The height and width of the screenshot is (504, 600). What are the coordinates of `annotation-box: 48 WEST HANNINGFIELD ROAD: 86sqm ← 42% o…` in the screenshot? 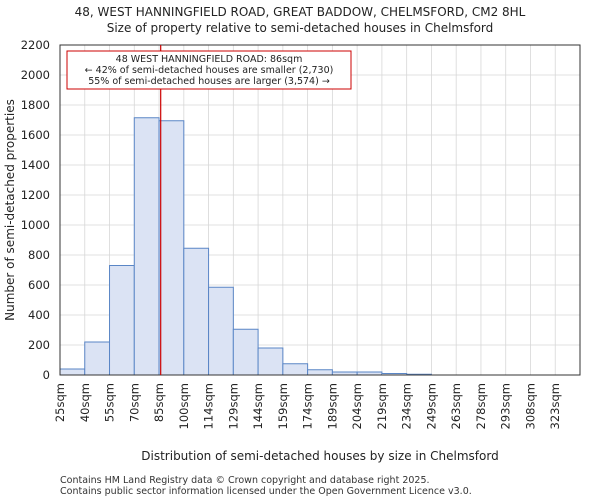 It's located at (209, 70).